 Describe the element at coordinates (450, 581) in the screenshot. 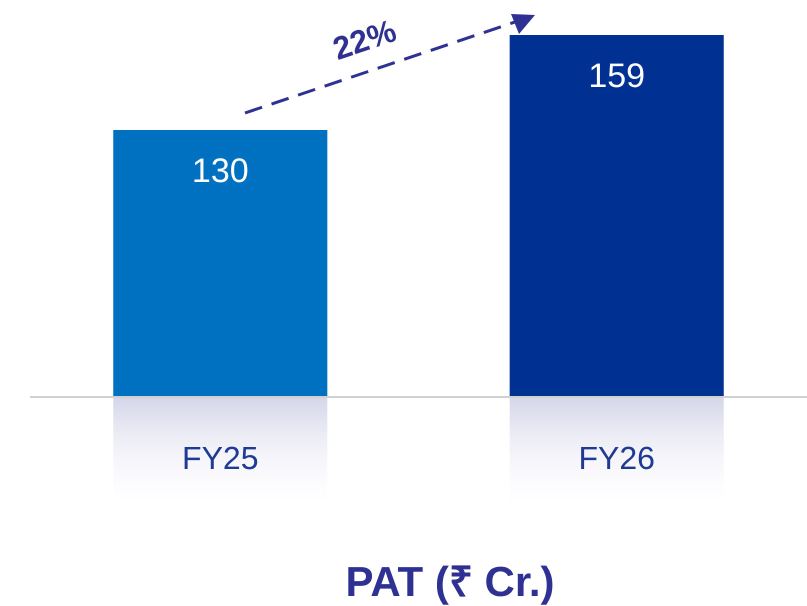

I see `x-axis-title: PAT (₹ Cr.)` at that location.